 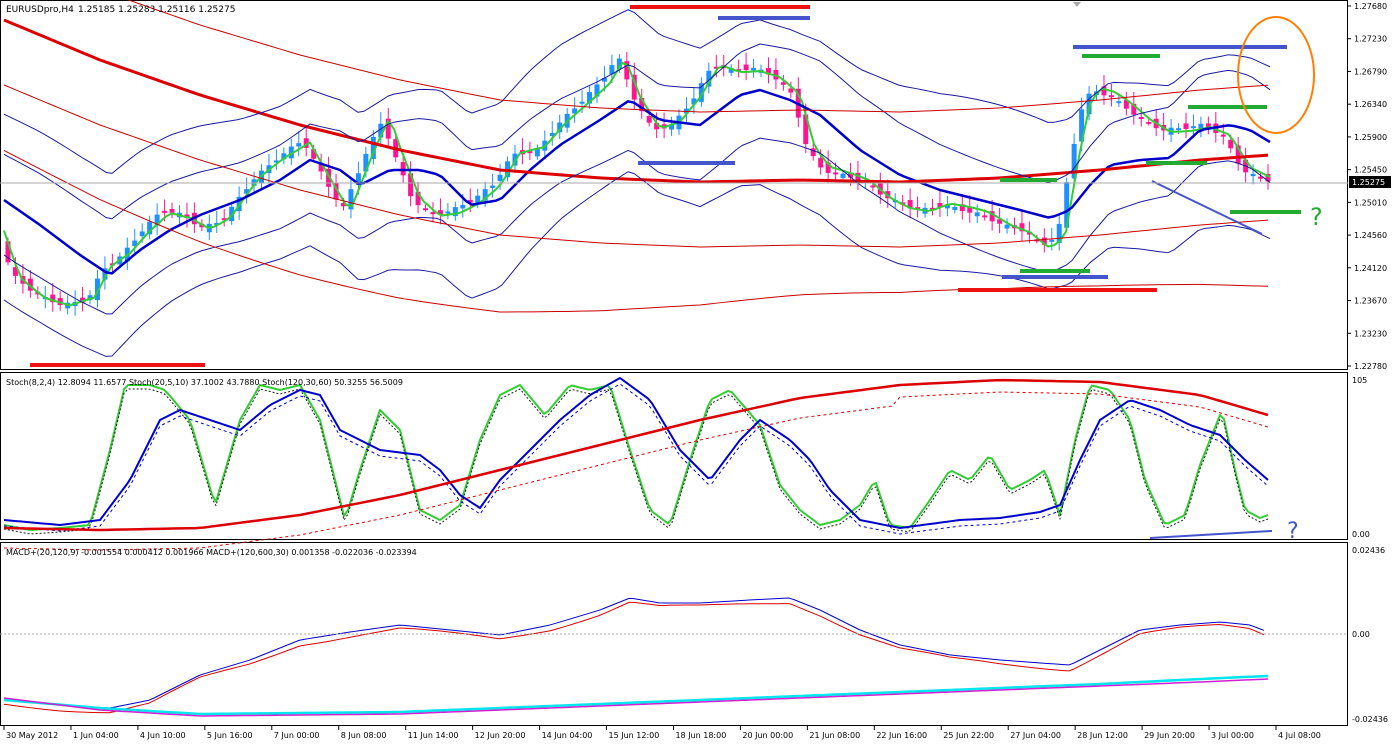 I want to click on time-tick-label: 1 Jun 04:00, so click(x=96, y=735).